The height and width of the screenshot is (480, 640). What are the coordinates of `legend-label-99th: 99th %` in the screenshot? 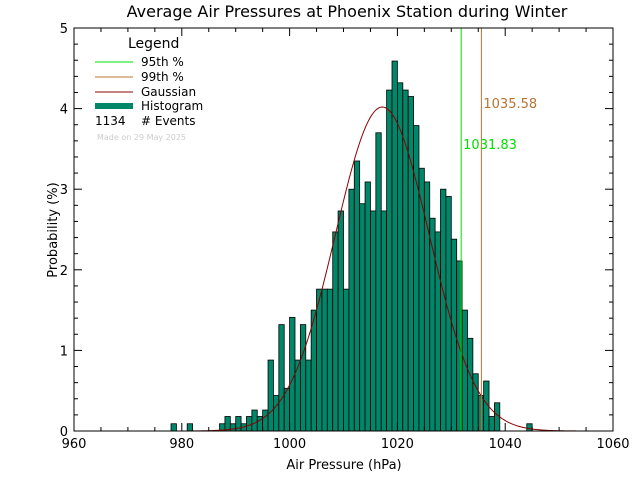 It's located at (162, 77).